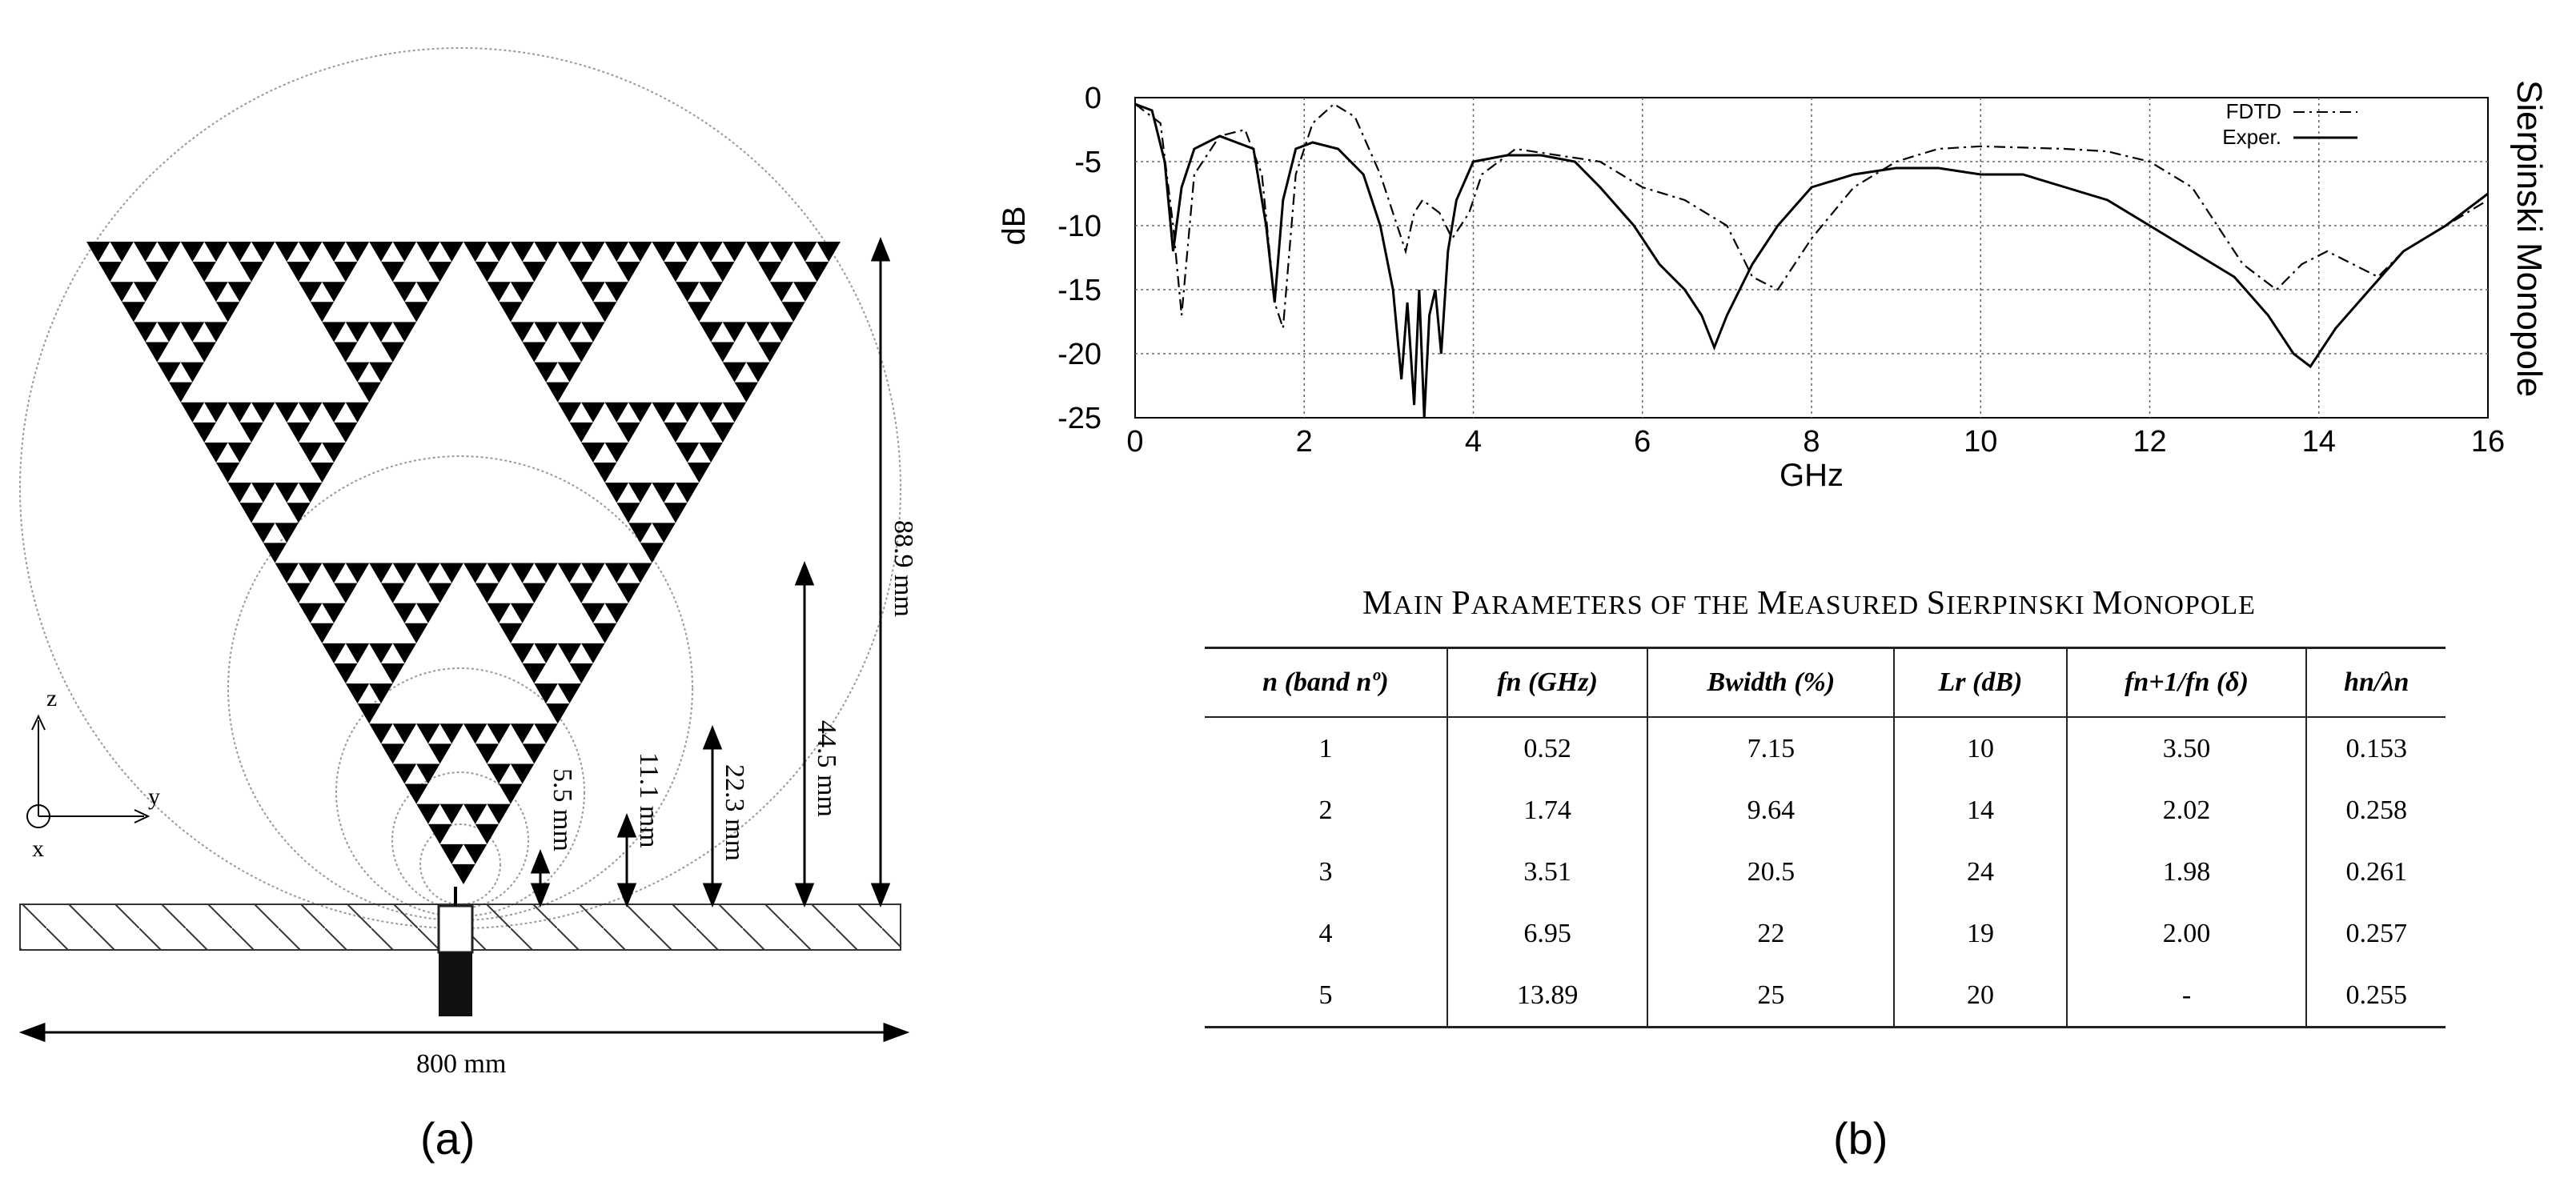 This screenshot has width=2576, height=1190. What do you see at coordinates (1015, 226) in the screenshot?
I see `y-axis-label: dB` at bounding box center [1015, 226].